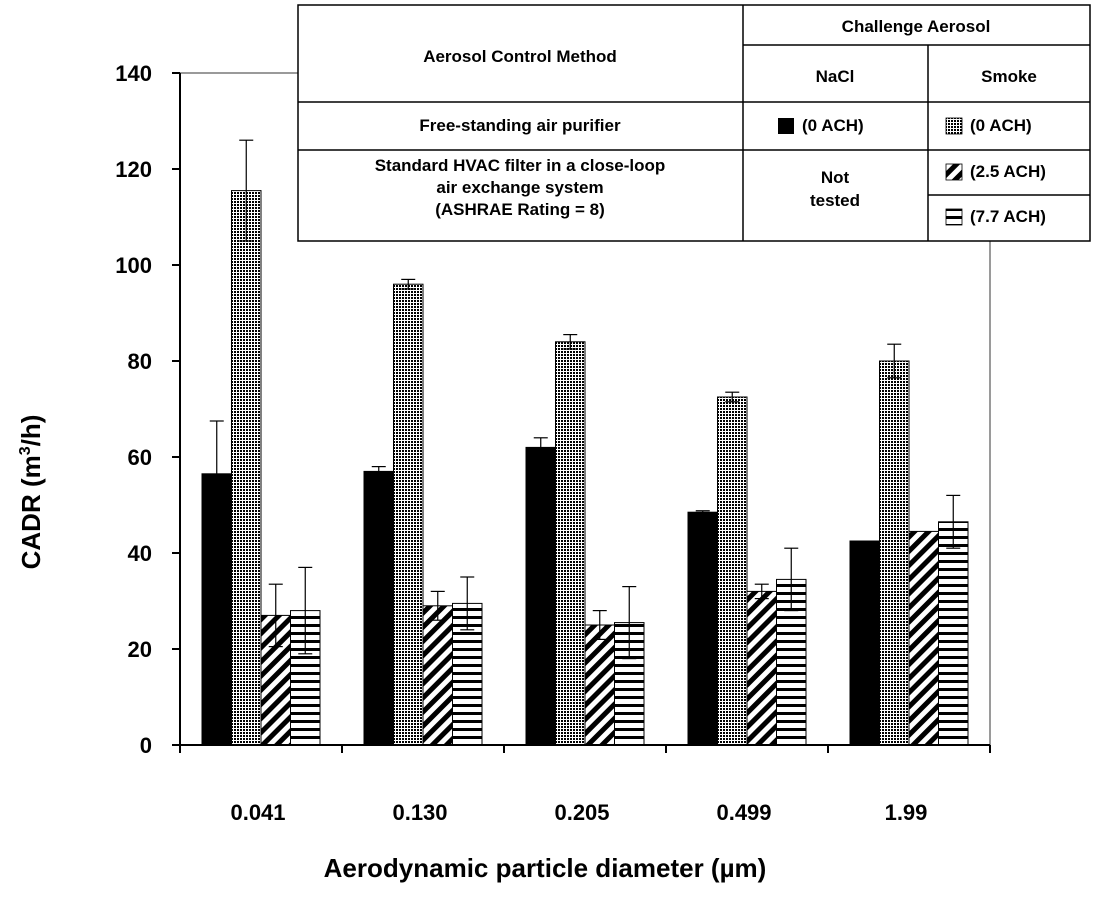 This screenshot has width=1094, height=915. What do you see at coordinates (140, 649) in the screenshot?
I see `y-tick-label: 20` at bounding box center [140, 649].